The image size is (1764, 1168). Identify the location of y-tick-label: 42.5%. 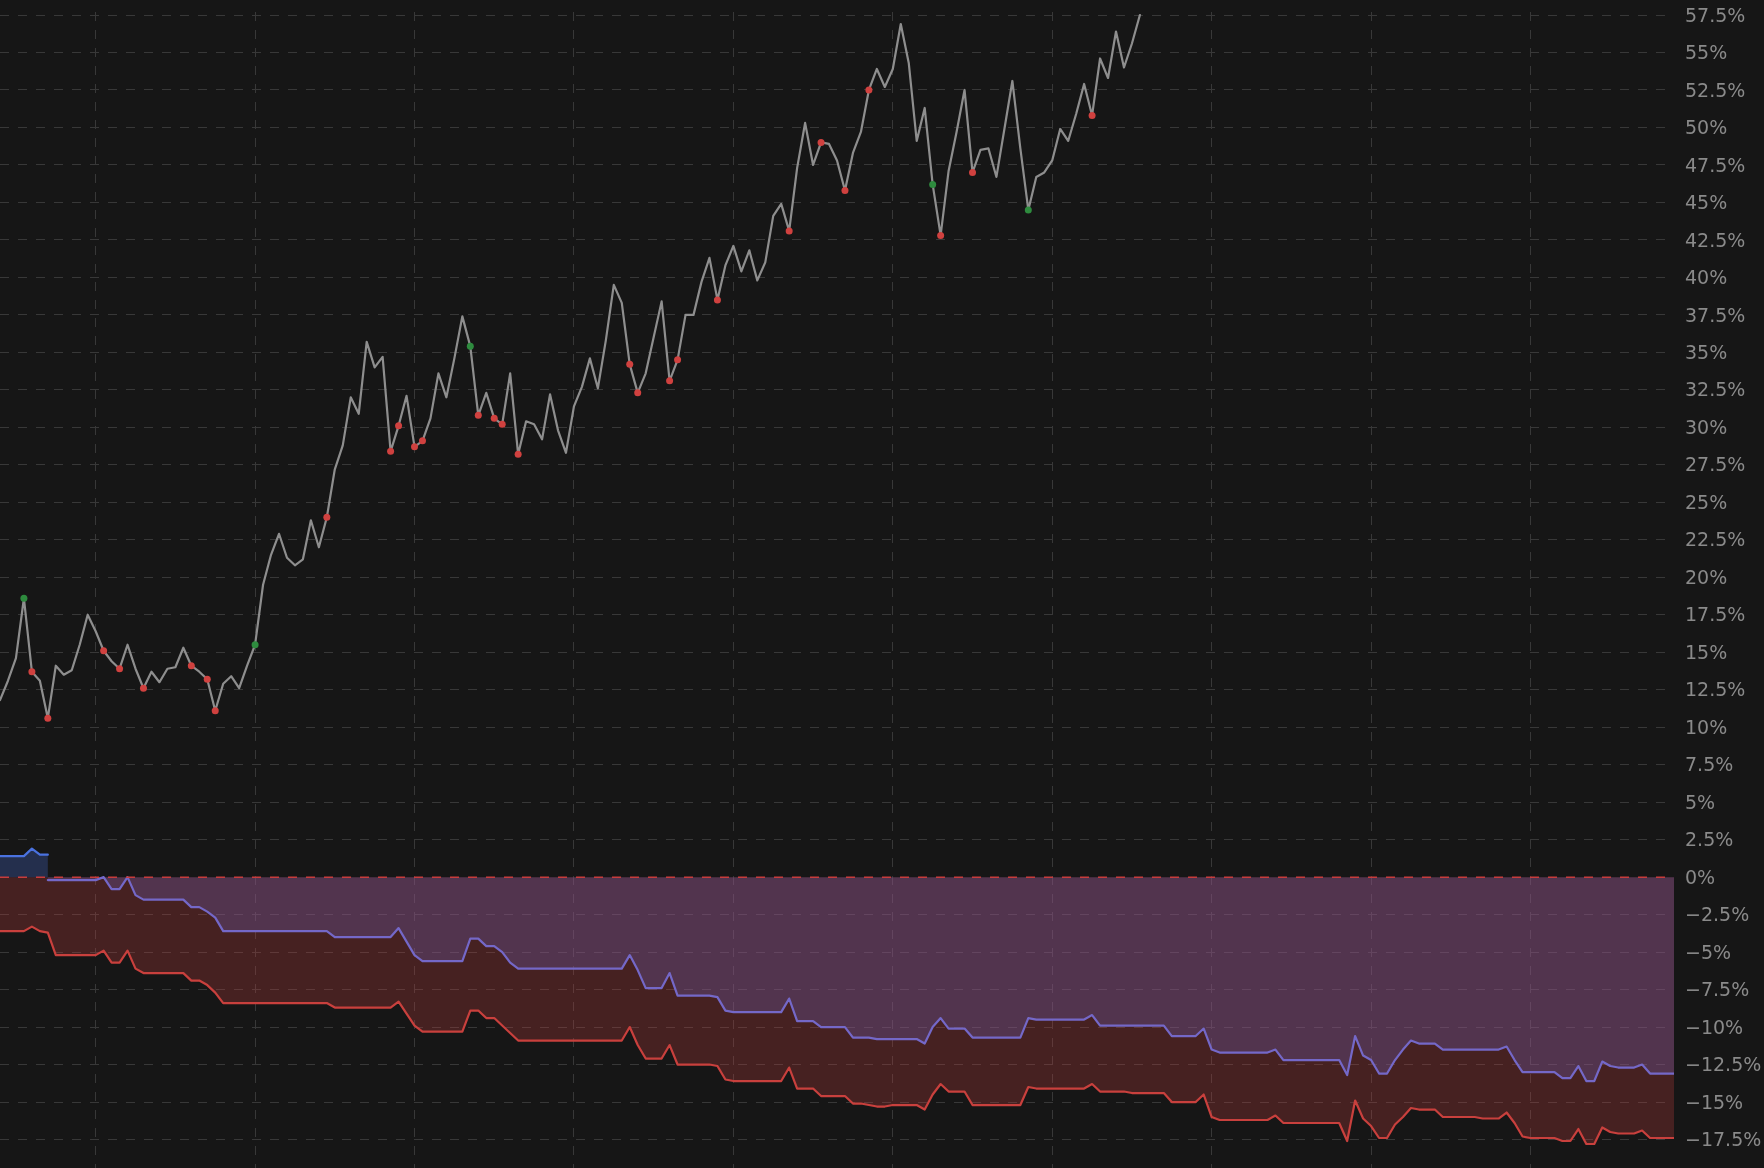
(1715, 239).